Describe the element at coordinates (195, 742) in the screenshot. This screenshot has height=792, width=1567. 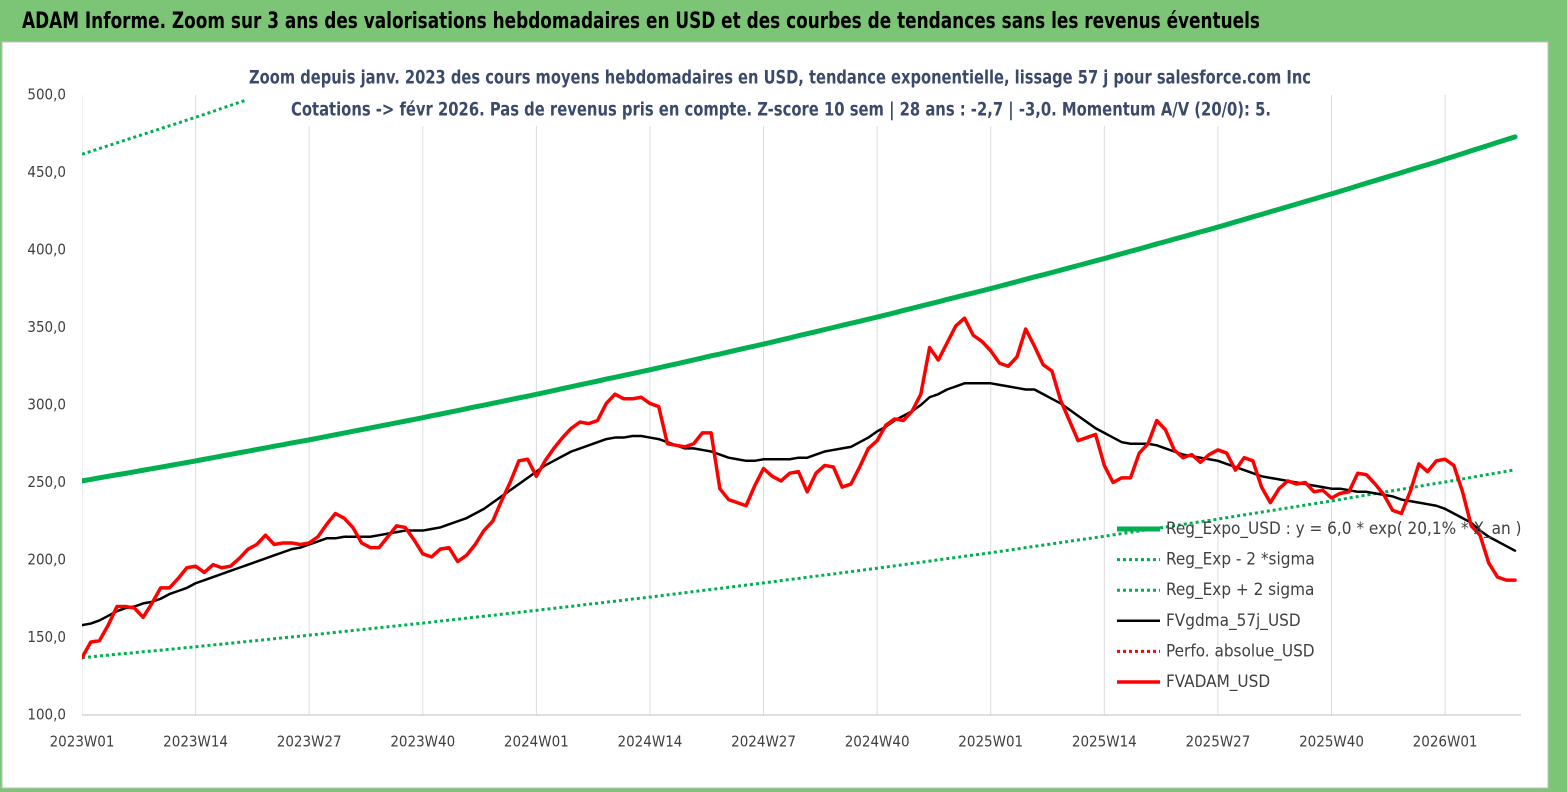
I see `x-tick-label: 2023W14` at that location.